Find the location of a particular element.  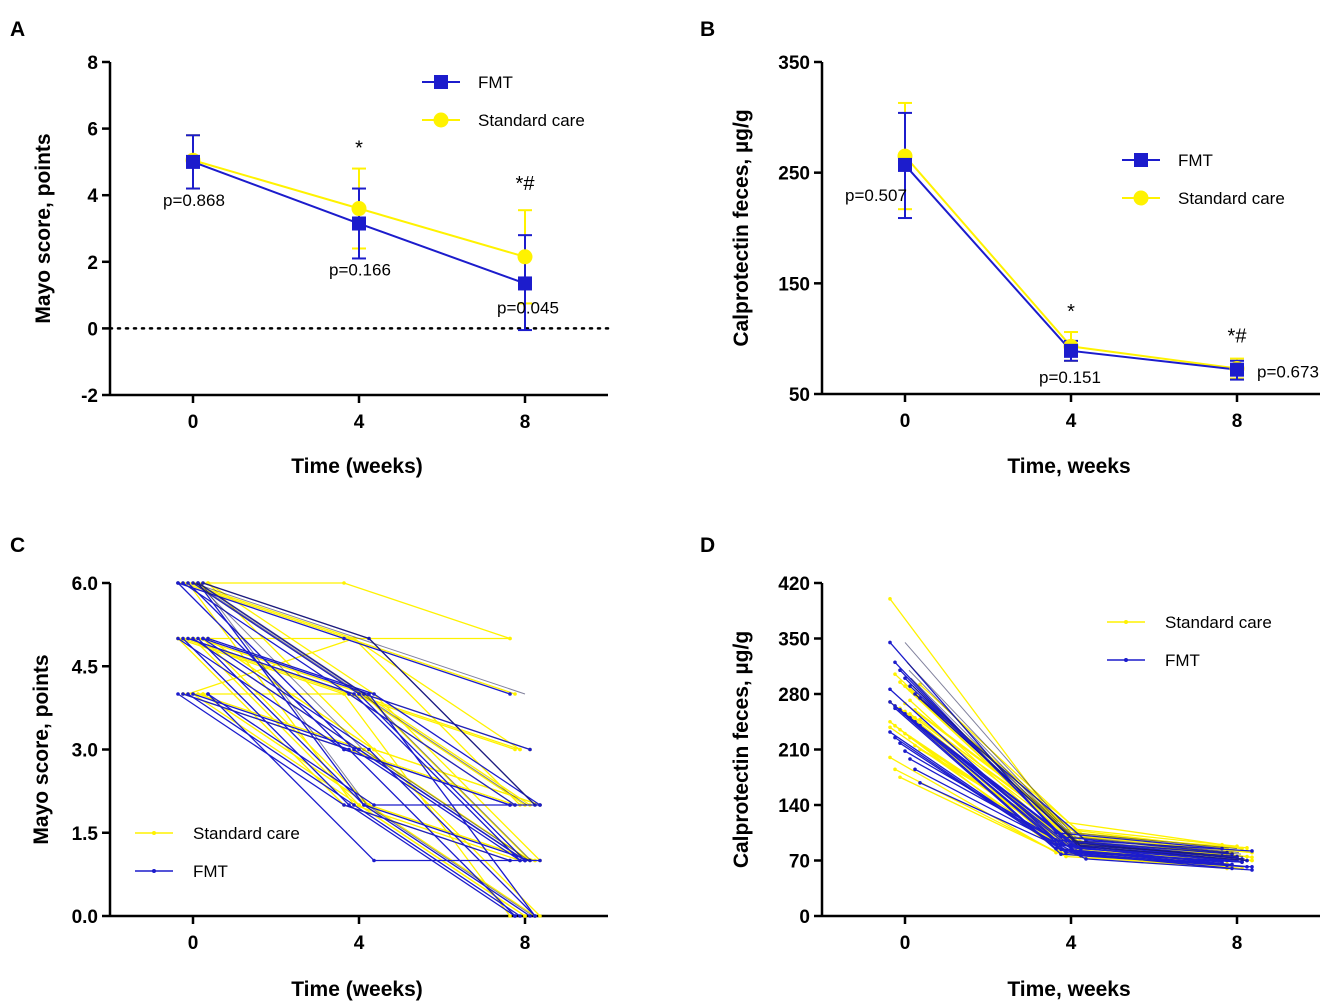

y-axis-label: Mayo score, points is located at coordinates (41, 749).